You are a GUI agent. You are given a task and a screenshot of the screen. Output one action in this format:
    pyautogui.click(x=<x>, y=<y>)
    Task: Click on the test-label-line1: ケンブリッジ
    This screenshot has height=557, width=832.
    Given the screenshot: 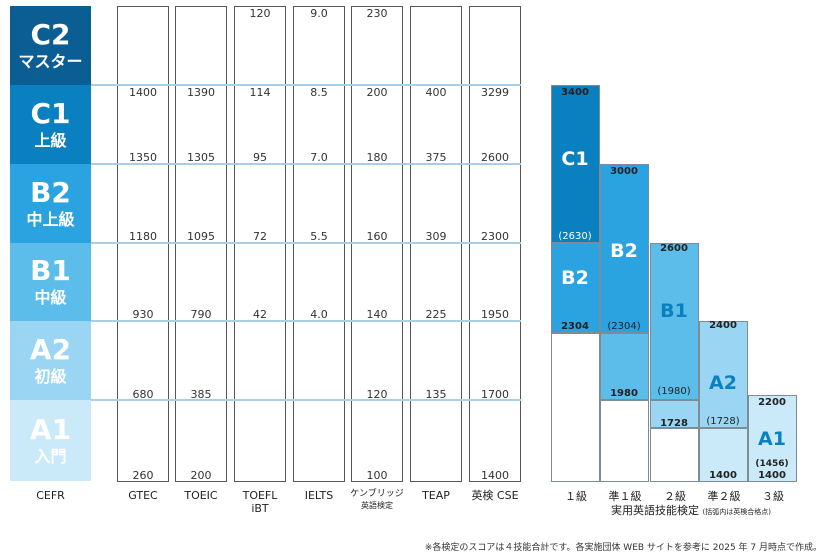 What is the action you would take?
    pyautogui.click(x=377, y=494)
    